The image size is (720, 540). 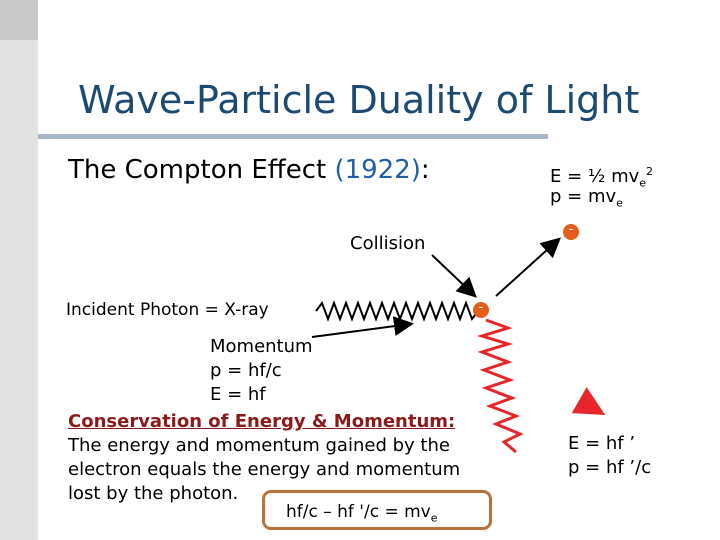 I want to click on photon-energy-formula: E = hf, so click(x=238, y=394).